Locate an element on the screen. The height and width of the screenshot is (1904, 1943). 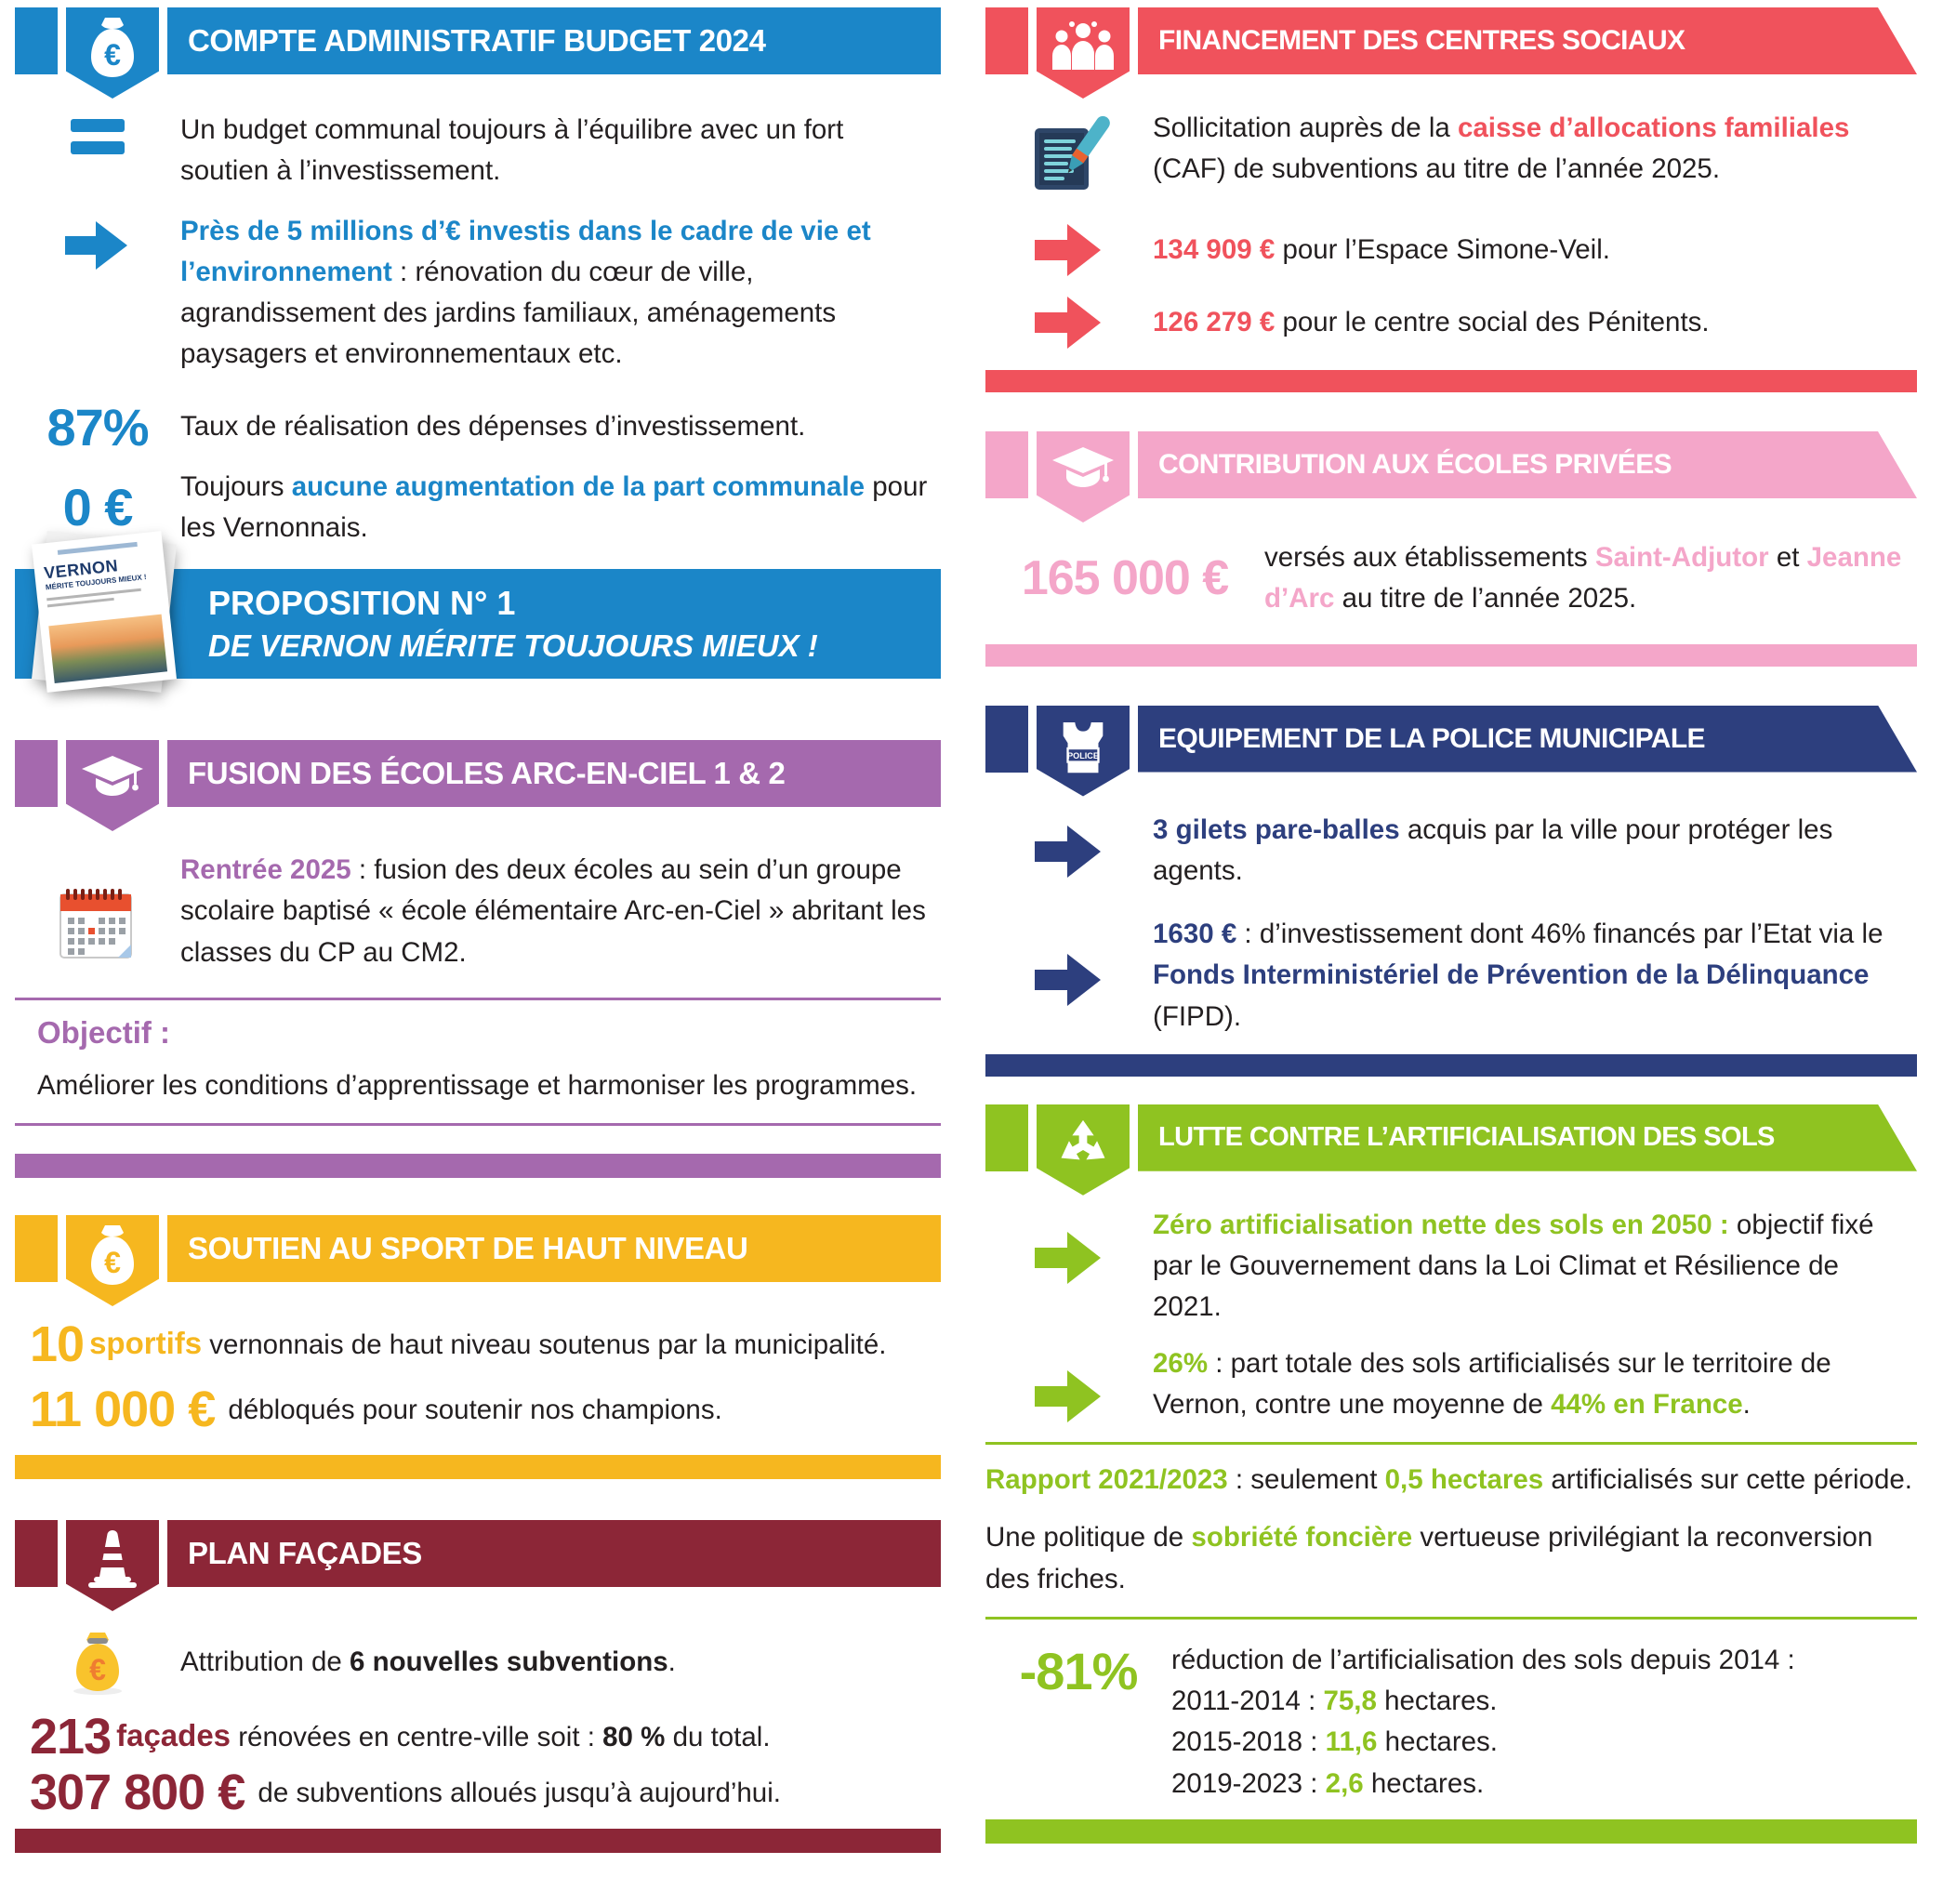
sport-count: 10 is located at coordinates (58, 1344).